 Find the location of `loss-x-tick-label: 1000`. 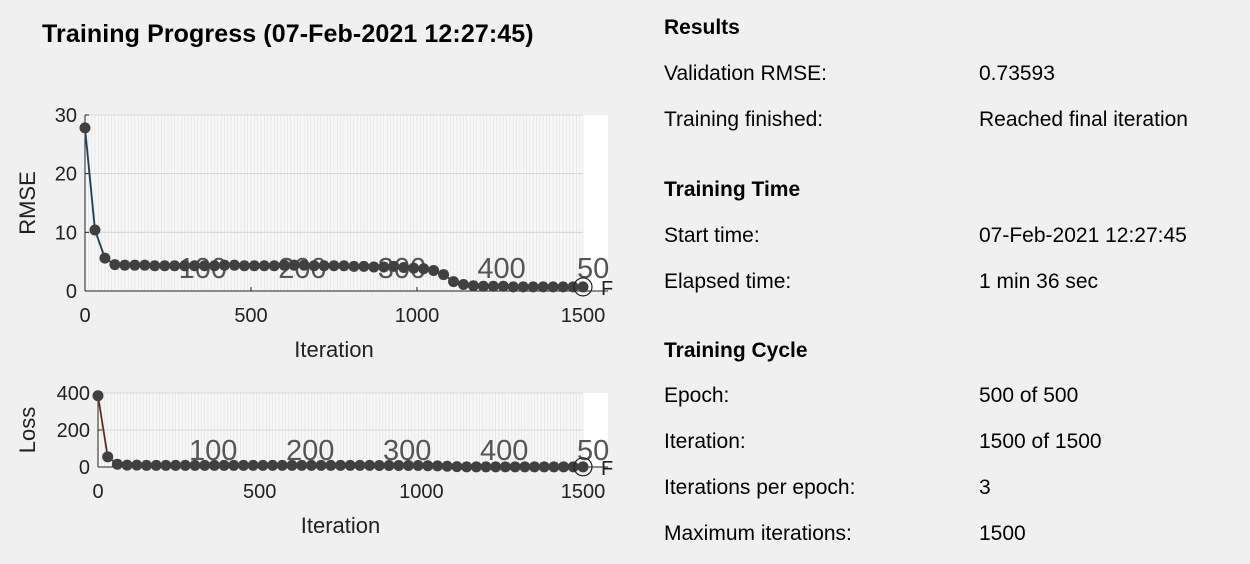

loss-x-tick-label: 1000 is located at coordinates (421, 492).